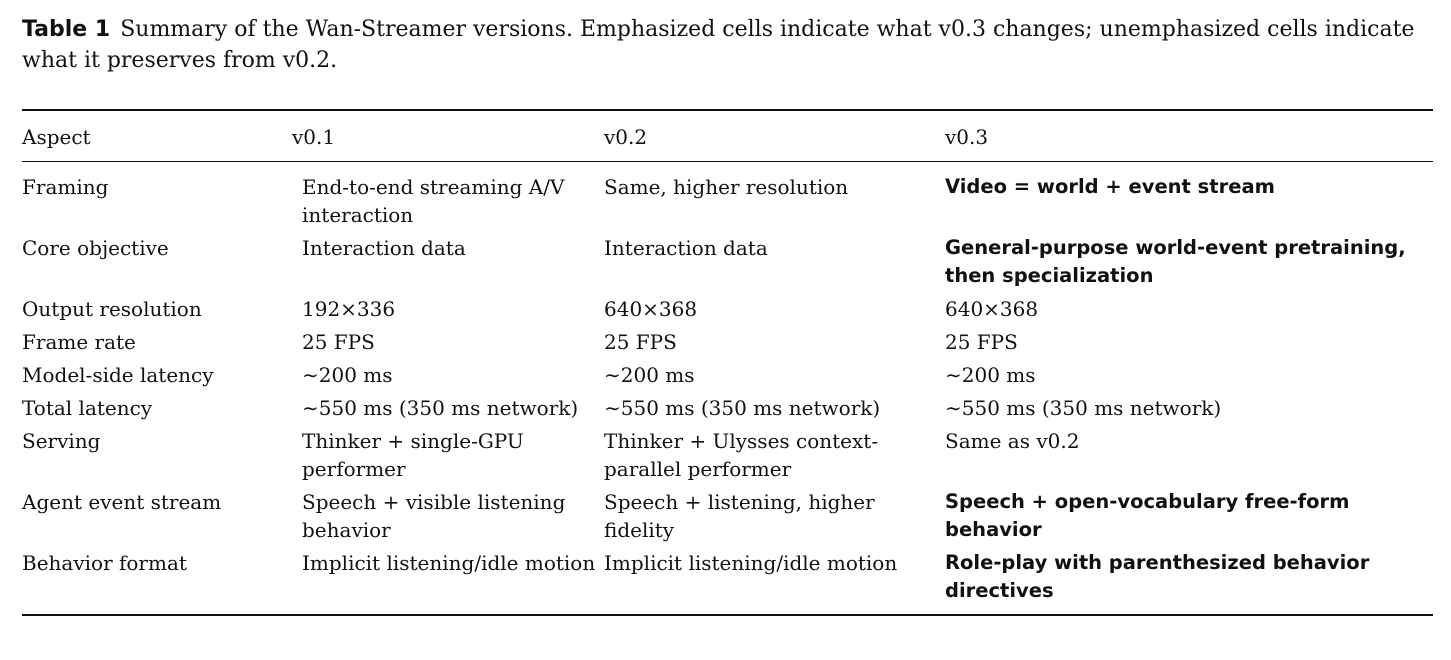 The height and width of the screenshot is (660, 1451). I want to click on header-aspect: Aspect, so click(56, 137).